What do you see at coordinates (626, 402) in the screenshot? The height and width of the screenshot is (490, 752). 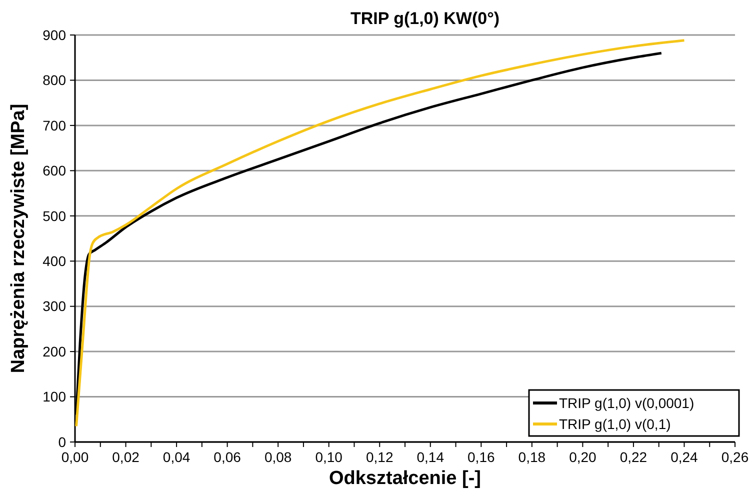 I see `legend-label: TRIP g(1,0) v(0,0001)` at bounding box center [626, 402].